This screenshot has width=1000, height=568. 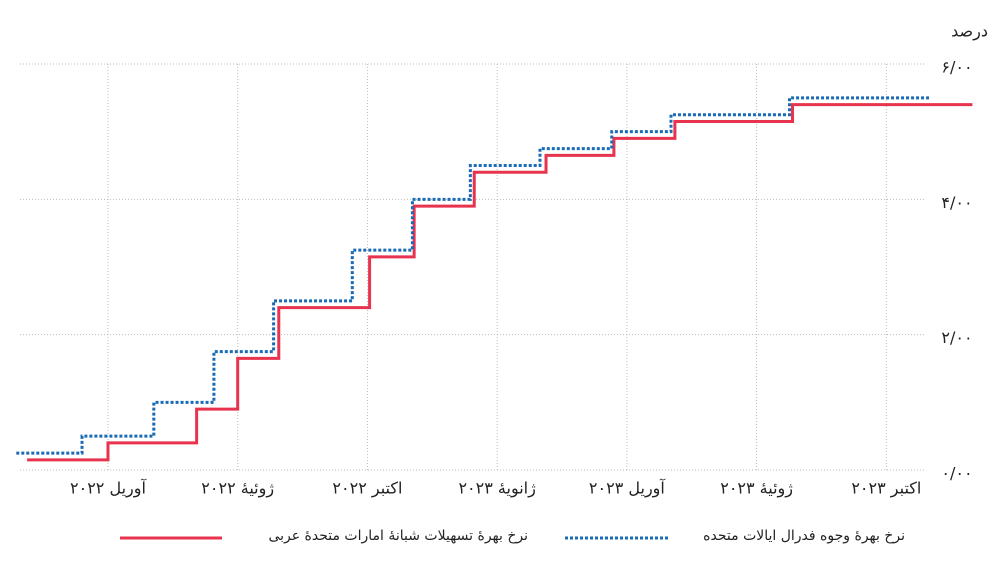 I want to click on x-tick-label: آوریل ۲۰۲۲, so click(x=108, y=489).